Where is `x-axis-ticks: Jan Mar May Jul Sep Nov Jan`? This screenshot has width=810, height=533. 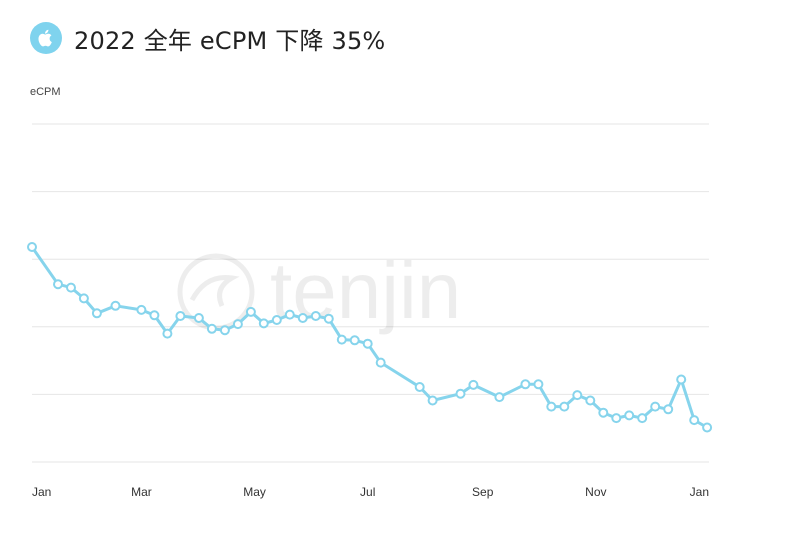 x-axis-ticks: Jan Mar May Jul Sep Nov Jan is located at coordinates (370, 492).